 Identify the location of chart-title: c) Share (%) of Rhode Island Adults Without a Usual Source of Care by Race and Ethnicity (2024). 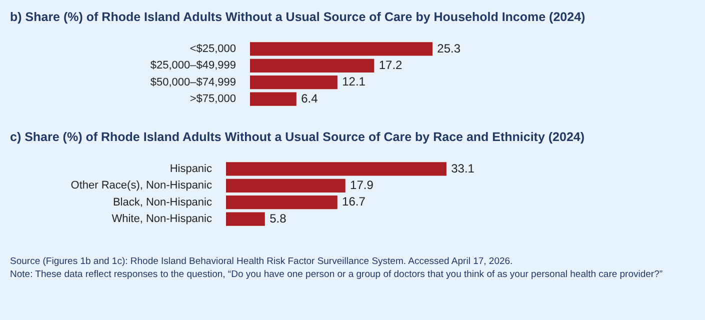
(297, 137).